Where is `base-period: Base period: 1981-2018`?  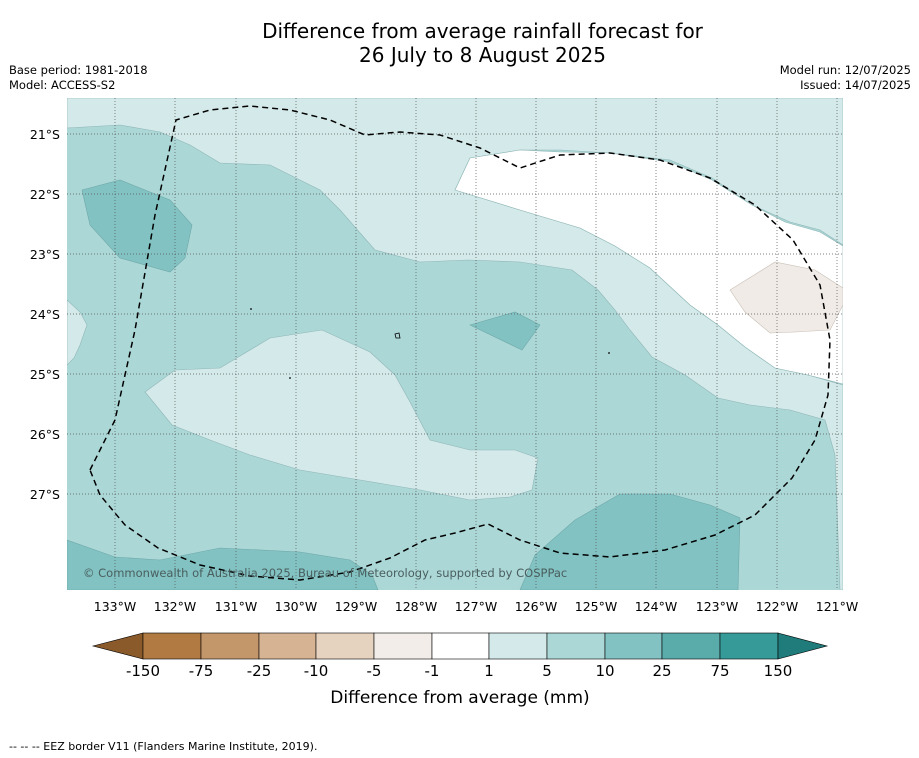
base-period: Base period: 1981-2018 is located at coordinates (78, 70).